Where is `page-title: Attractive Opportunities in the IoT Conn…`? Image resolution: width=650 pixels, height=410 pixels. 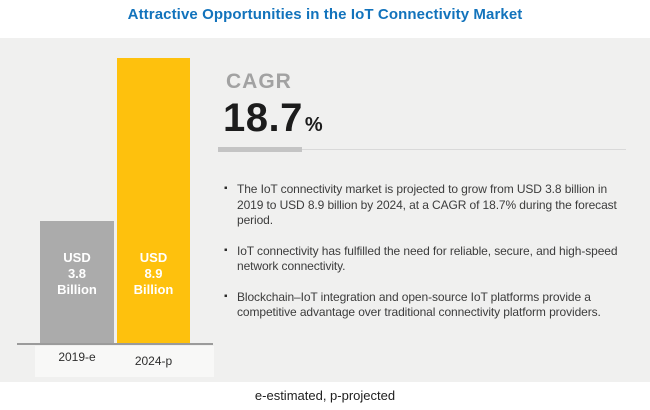 page-title: Attractive Opportunities in the IoT Conn… is located at coordinates (325, 14).